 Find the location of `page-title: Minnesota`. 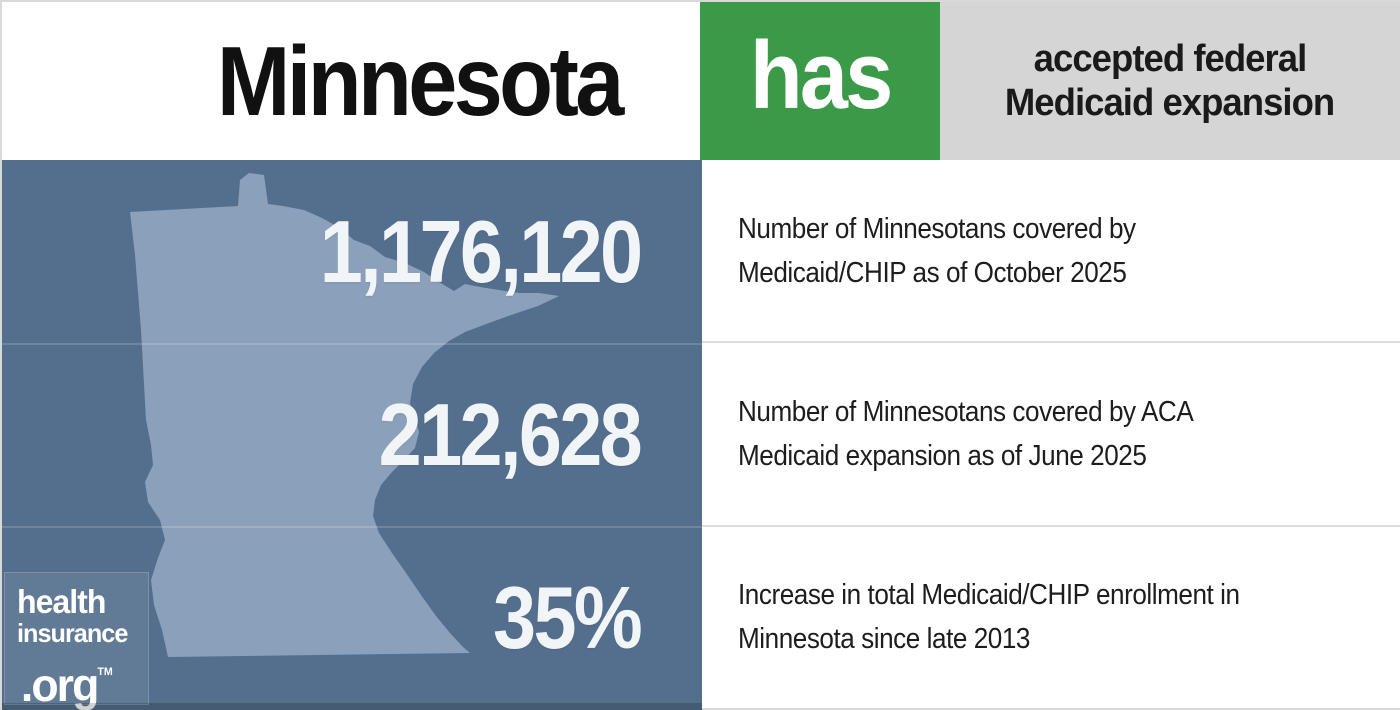

page-title: Minnesota is located at coordinates (420, 80).